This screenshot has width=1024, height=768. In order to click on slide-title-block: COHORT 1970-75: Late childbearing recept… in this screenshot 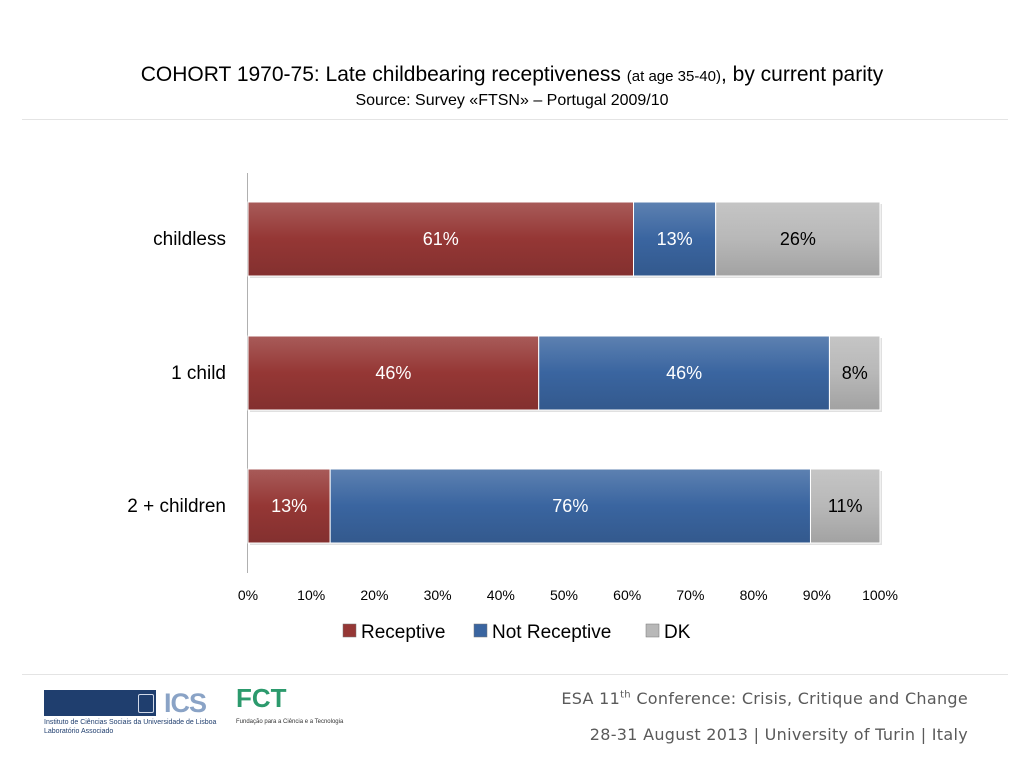, I will do `click(512, 87)`.